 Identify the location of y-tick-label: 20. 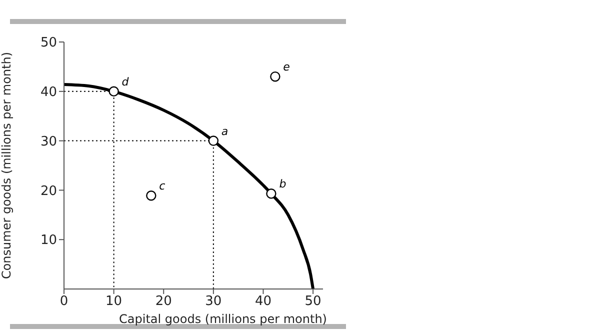
(48, 191).